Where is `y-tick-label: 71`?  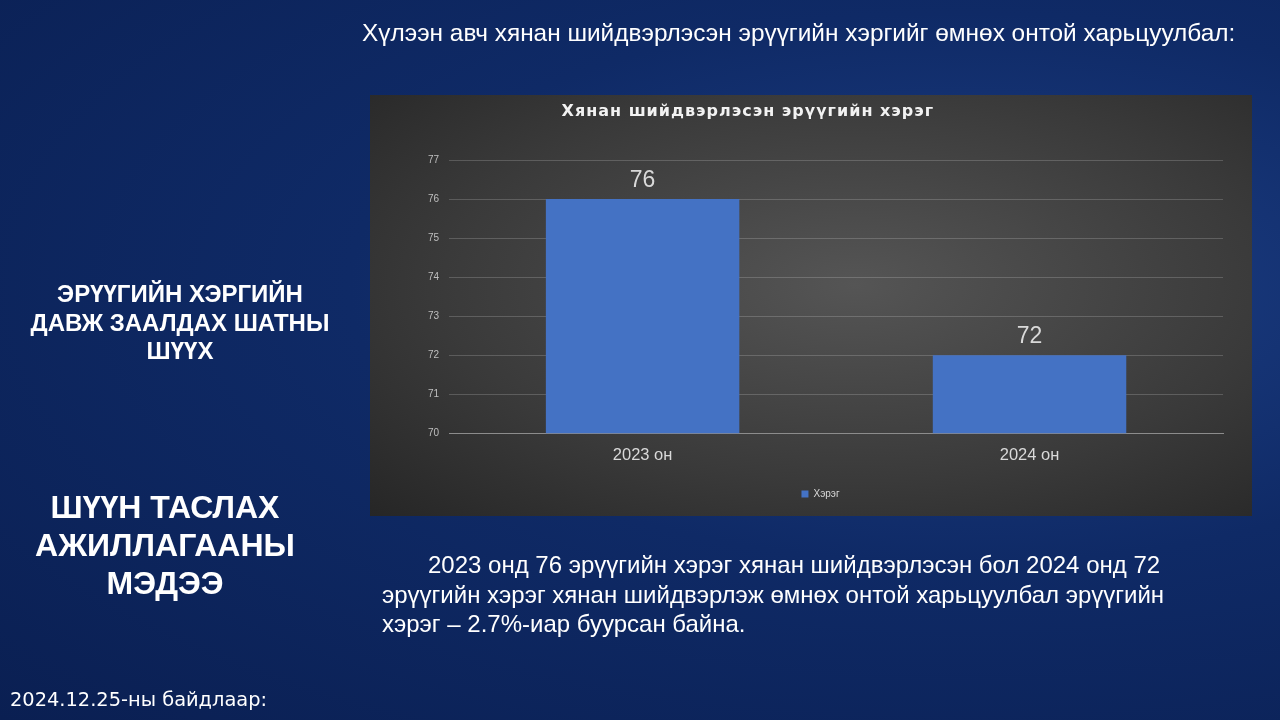
y-tick-label: 71 is located at coordinates (434, 393).